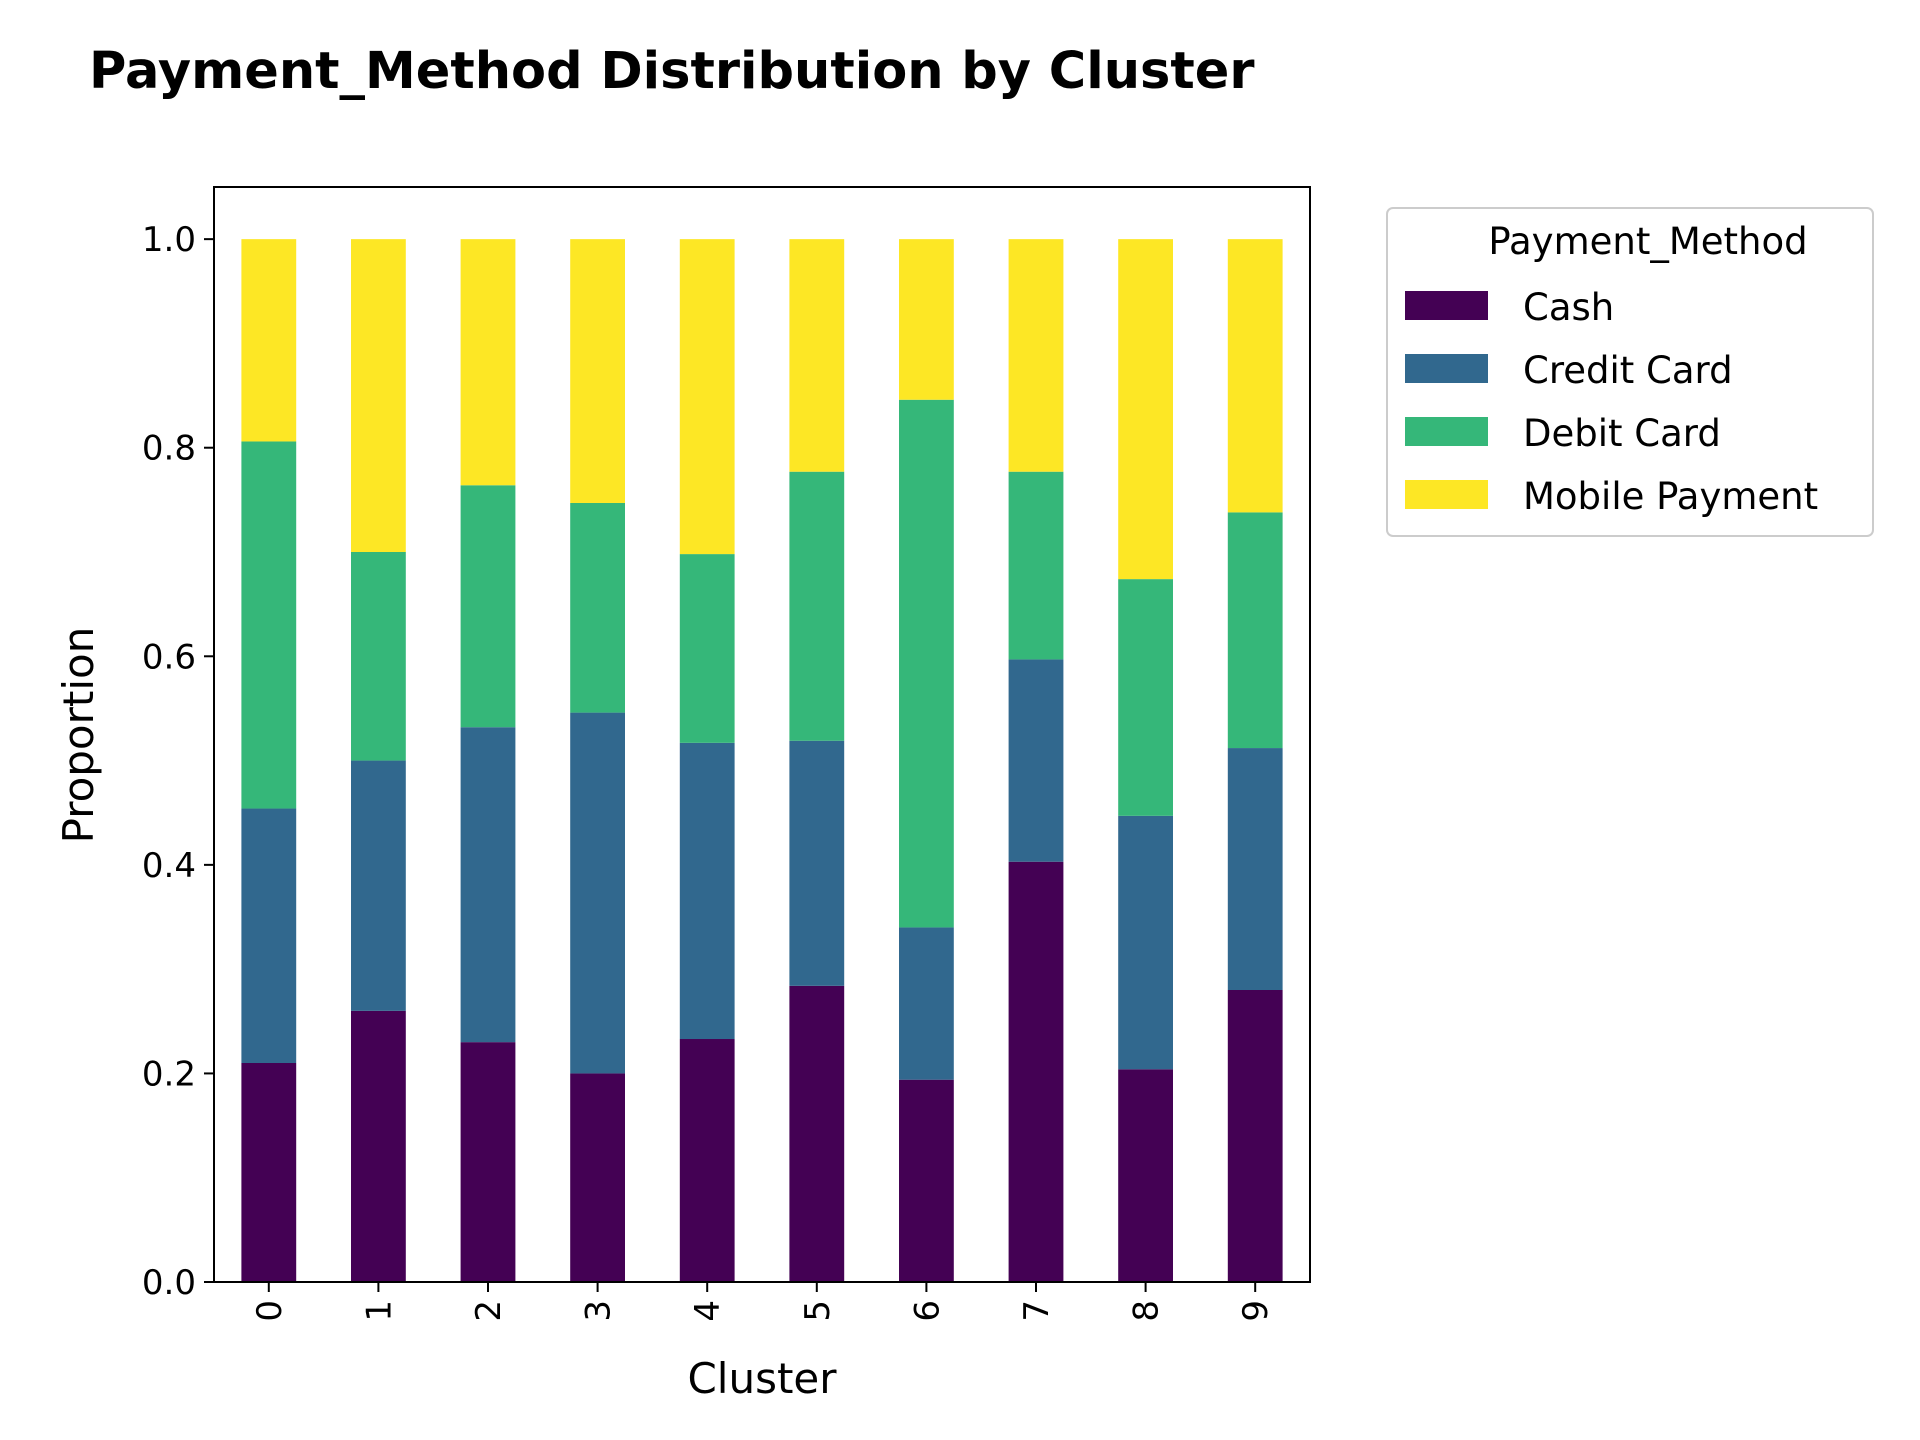 The image size is (1920, 1440). Describe the element at coordinates (1446, 305) in the screenshot. I see `legend-swatch-cash` at that location.